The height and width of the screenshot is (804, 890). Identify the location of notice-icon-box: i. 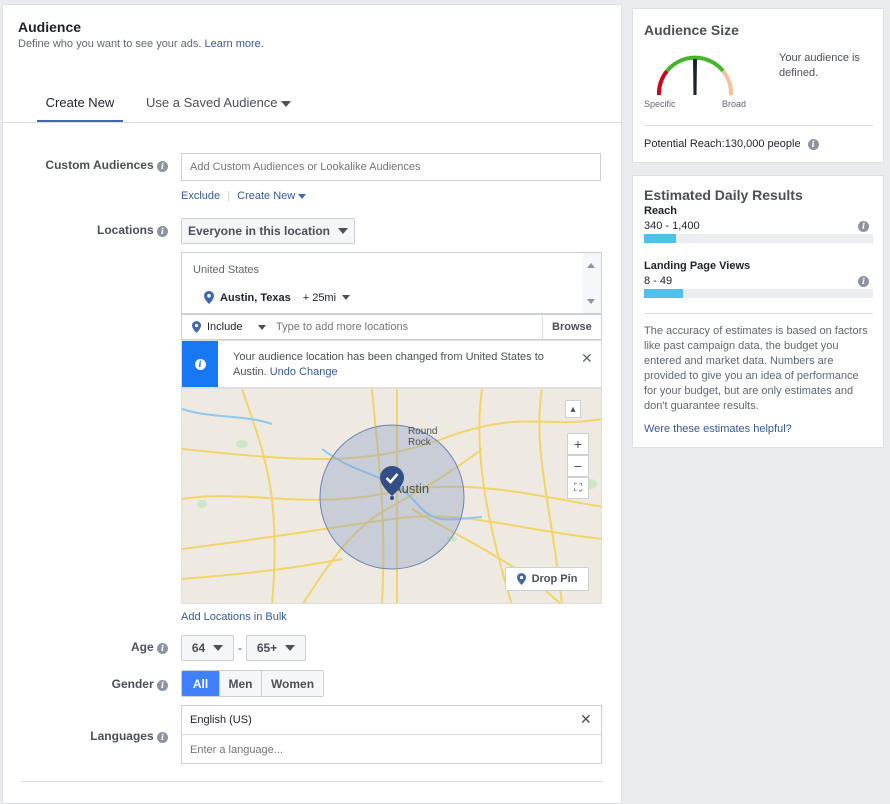
(200, 364).